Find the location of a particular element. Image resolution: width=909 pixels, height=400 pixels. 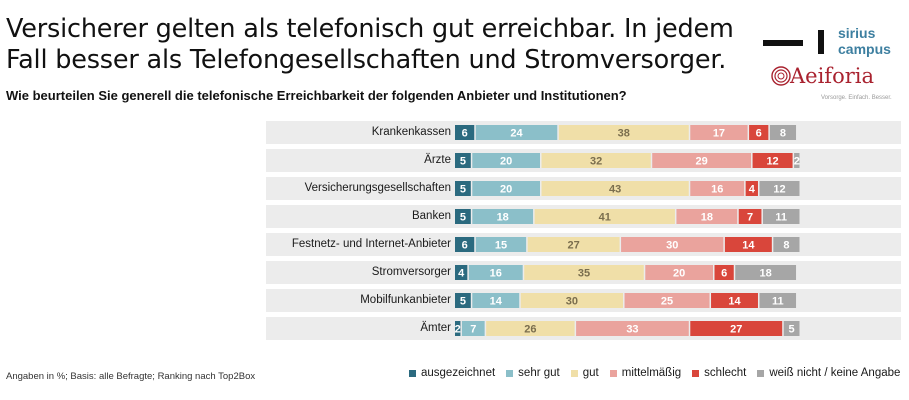

bar-value-label: 18 is located at coordinates (503, 218).